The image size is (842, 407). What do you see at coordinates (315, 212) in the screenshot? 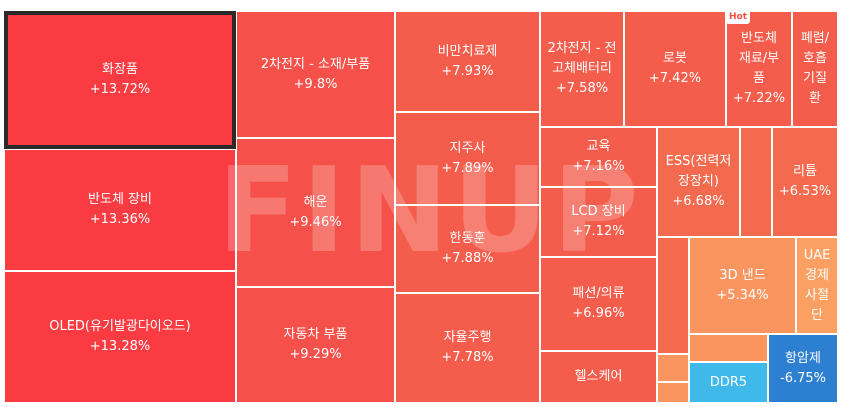
I see `tile-shipping: 해운 +9.46%` at bounding box center [315, 212].